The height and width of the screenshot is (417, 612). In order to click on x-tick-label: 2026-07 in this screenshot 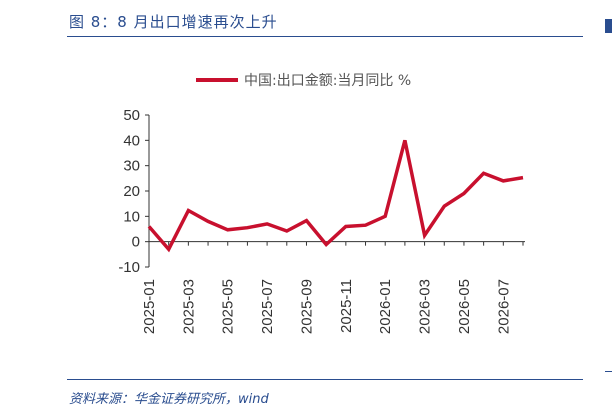, I will do `click(503, 306)`.